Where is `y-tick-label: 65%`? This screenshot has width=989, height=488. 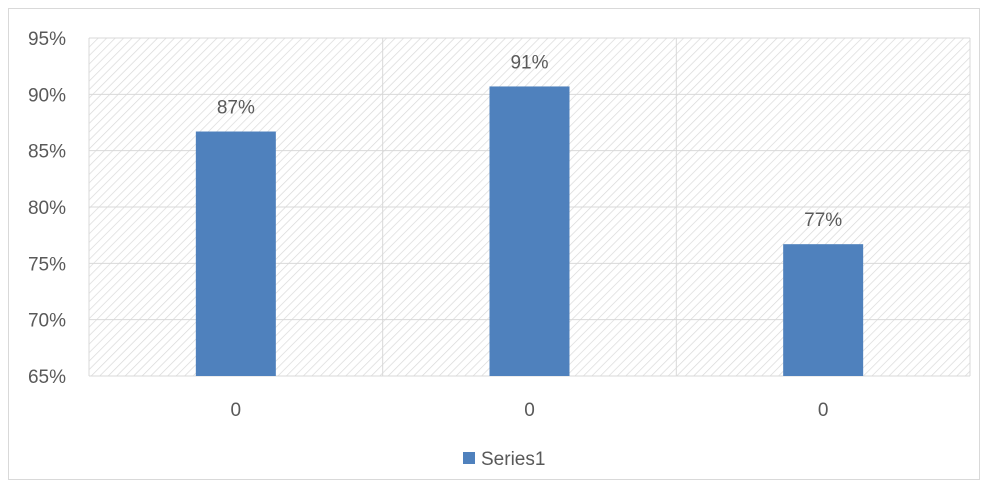
y-tick-label: 65% is located at coordinates (47, 377).